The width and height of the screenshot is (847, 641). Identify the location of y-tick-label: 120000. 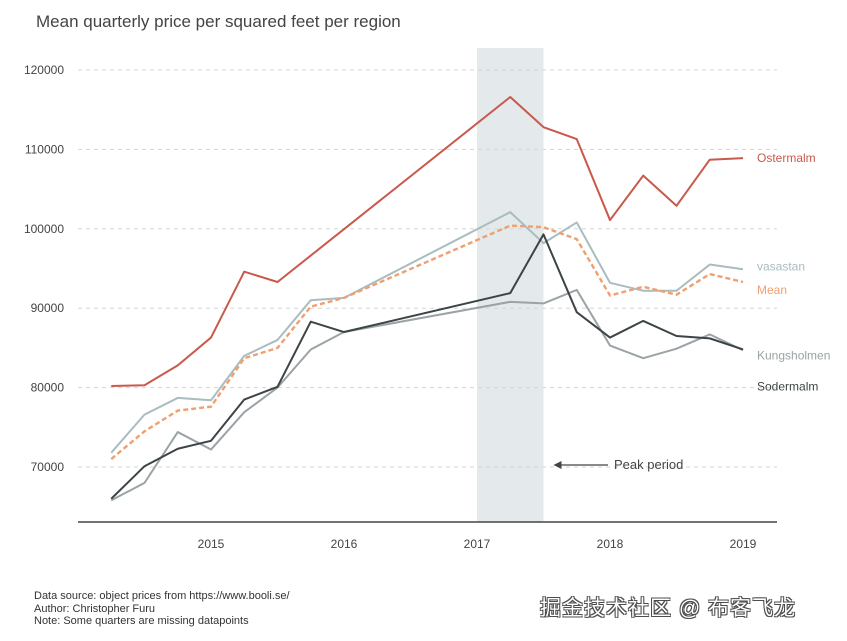
(44, 70).